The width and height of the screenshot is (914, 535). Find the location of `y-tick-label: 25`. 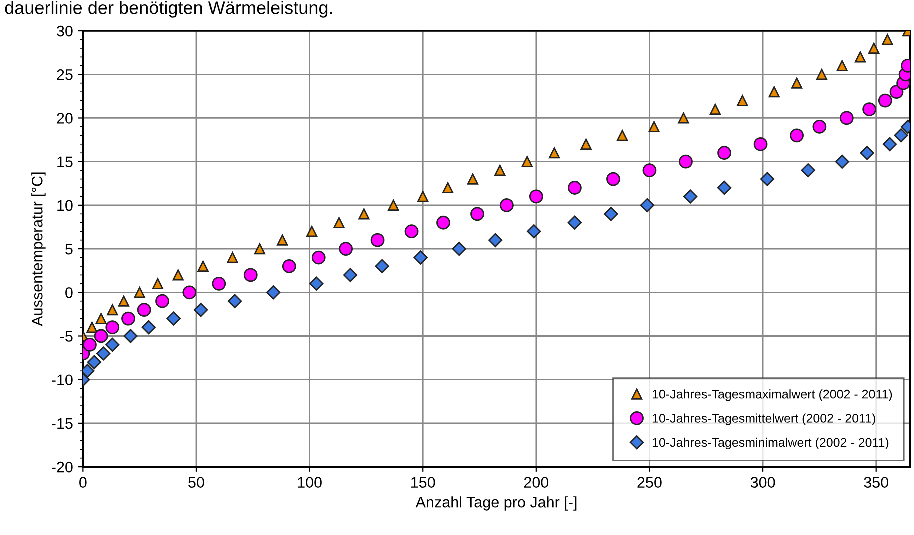

y-tick-label: 25 is located at coordinates (65, 75).